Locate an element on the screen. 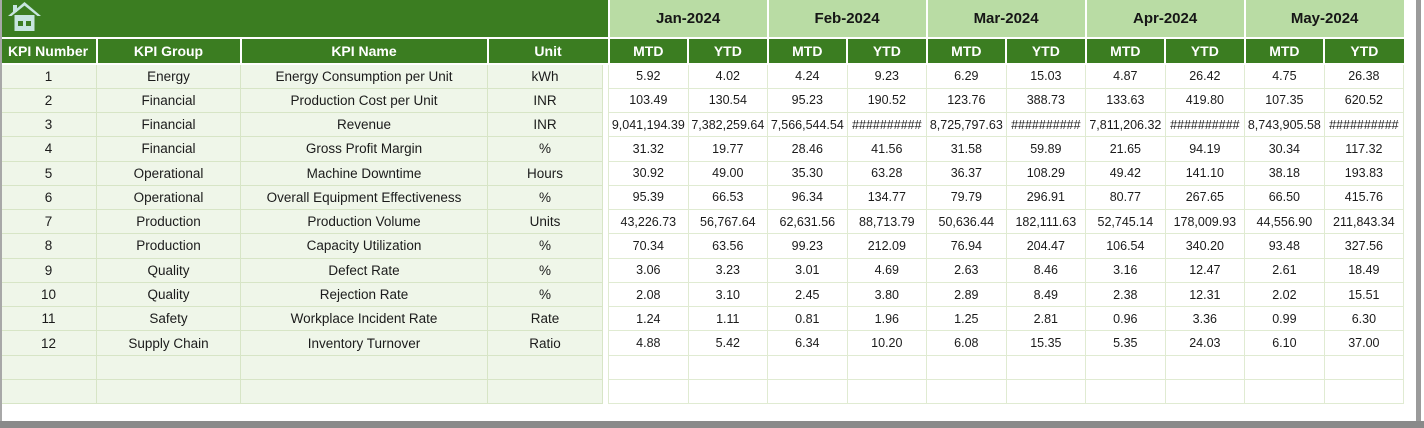  cell-kpi-name: Machine Downtime is located at coordinates (364, 173).